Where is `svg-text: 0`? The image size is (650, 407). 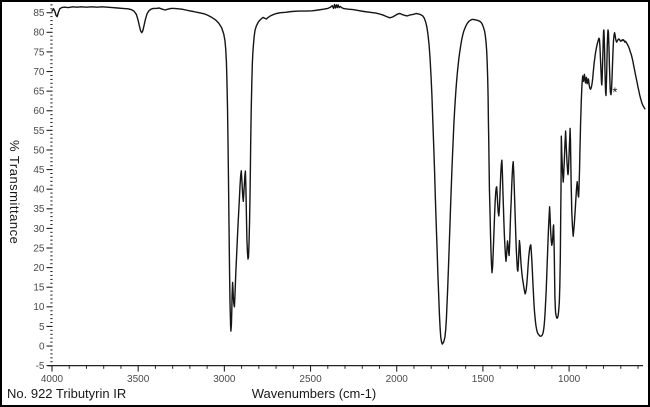 svg-text: 0 is located at coordinates (42, 346).